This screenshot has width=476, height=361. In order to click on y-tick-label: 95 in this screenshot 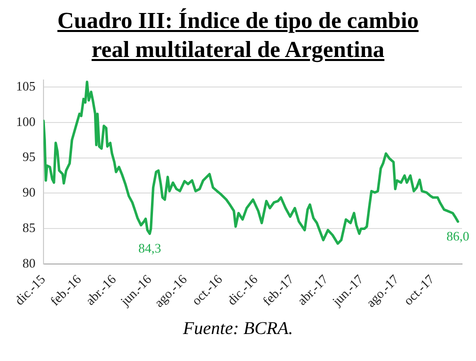, I will do `click(29, 156)`.